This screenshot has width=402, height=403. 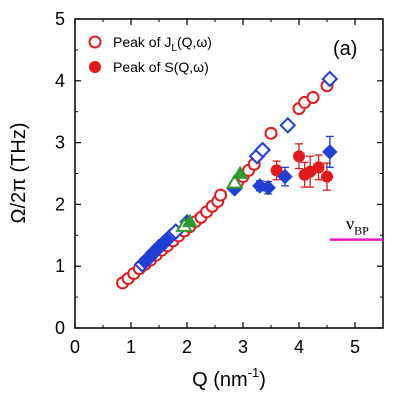 I want to click on x-tick-label: 2, so click(x=187, y=347).